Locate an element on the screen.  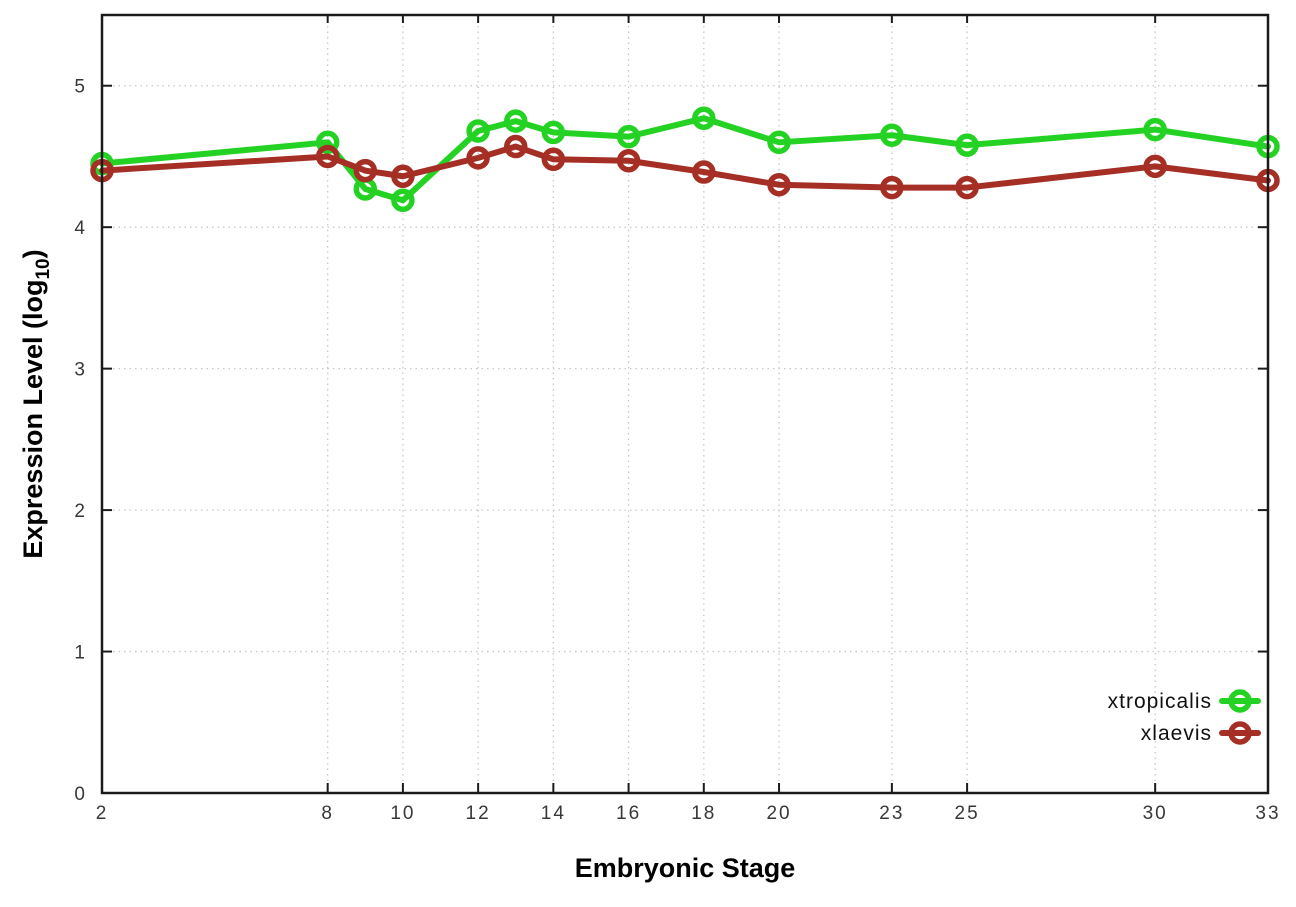
legend-entry-xtropicalis: xtropicalis is located at coordinates (1184, 701).